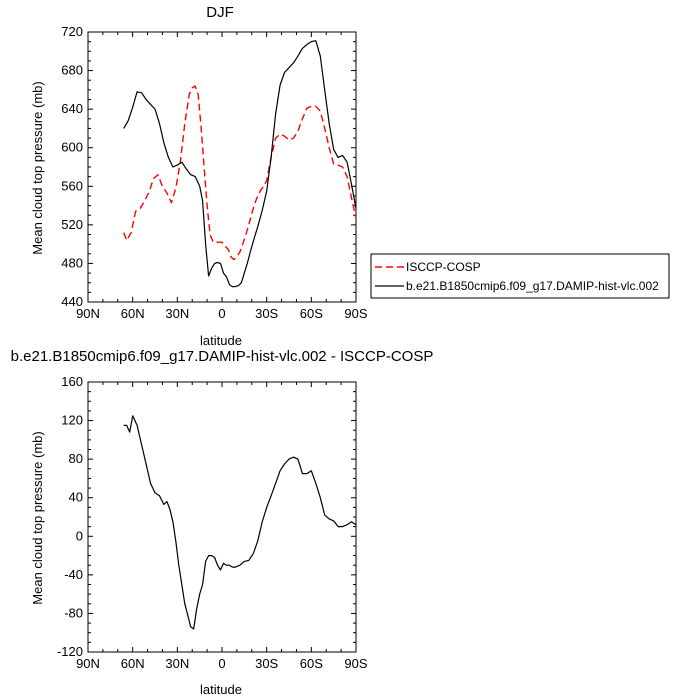  What do you see at coordinates (88, 663) in the screenshot?
I see `bottom-x-tick-label: 90N` at bounding box center [88, 663].